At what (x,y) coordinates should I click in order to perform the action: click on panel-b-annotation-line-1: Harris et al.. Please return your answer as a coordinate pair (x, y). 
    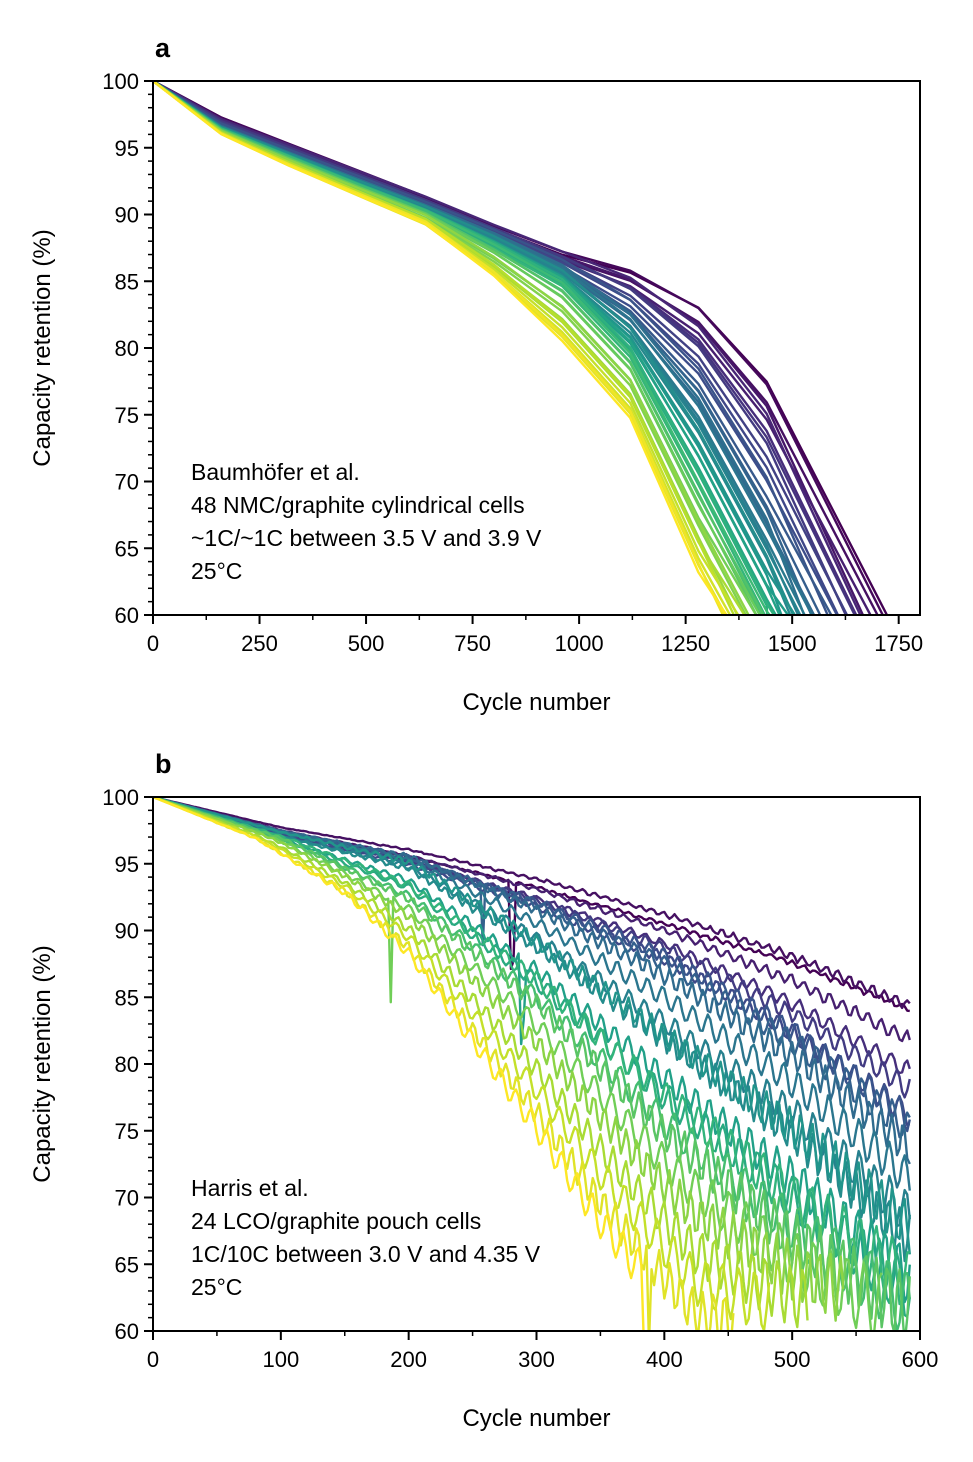
    Looking at the image, I should click on (250, 1188).